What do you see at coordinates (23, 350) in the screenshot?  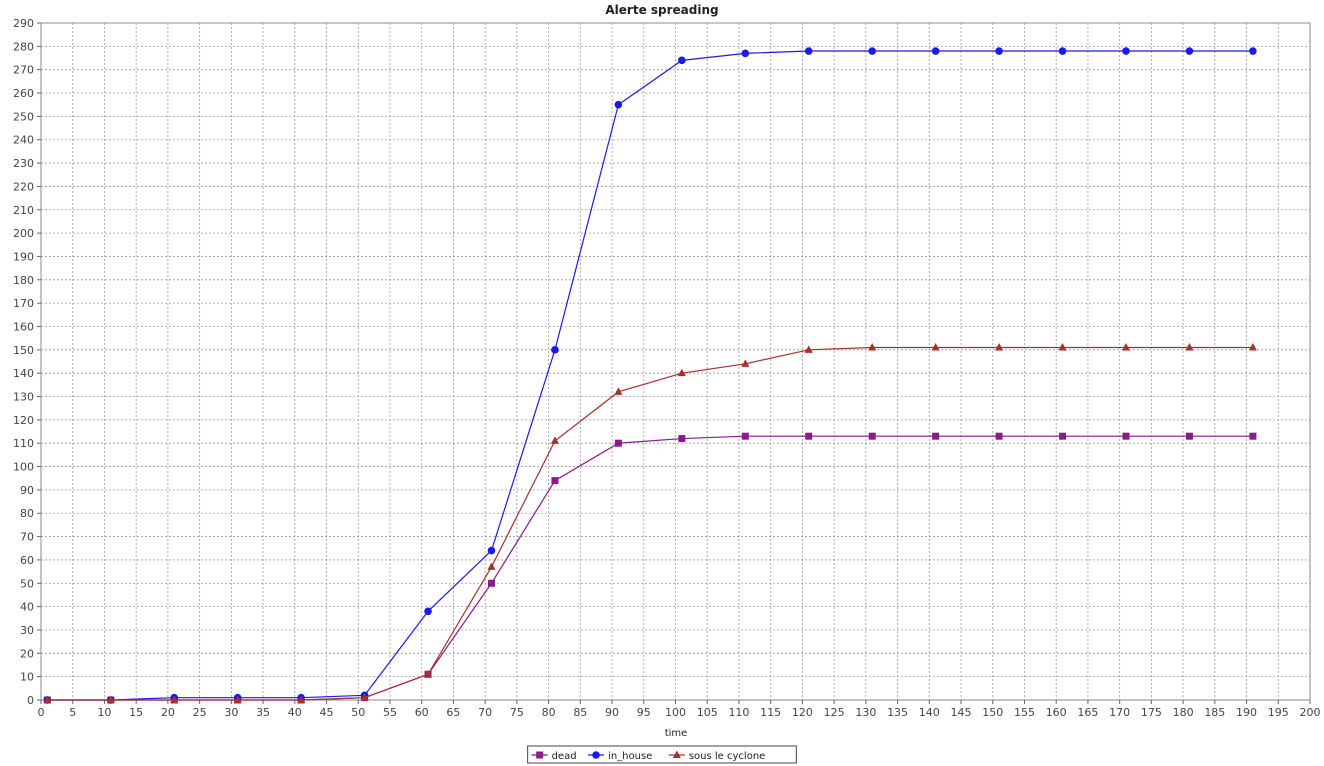 I see `y-tick-label: 150` at bounding box center [23, 350].